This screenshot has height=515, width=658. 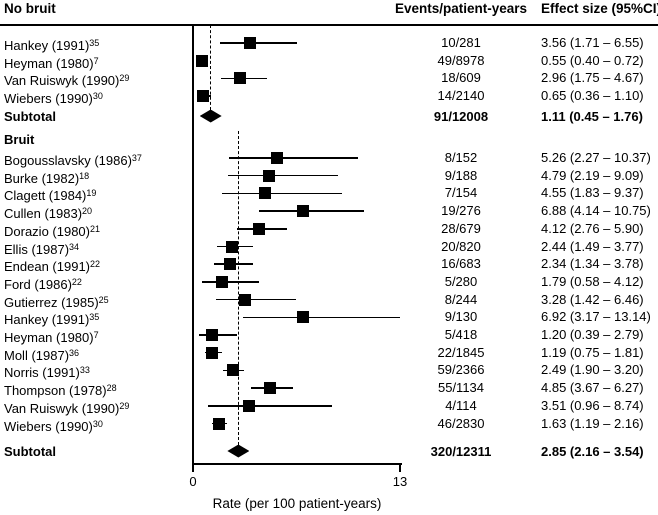 I want to click on study-label: Dorazio (1980)21, so click(x=52, y=231).